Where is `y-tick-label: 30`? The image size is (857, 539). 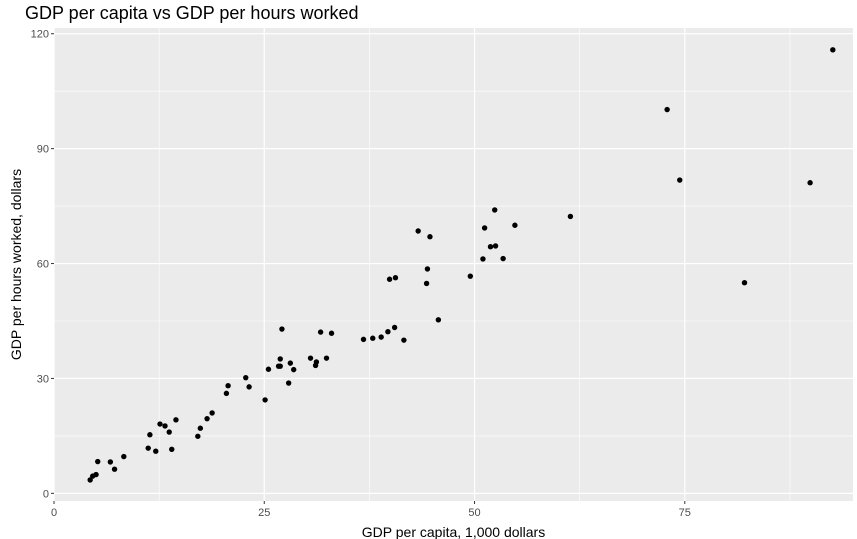
y-tick-label: 30 is located at coordinates (43, 379).